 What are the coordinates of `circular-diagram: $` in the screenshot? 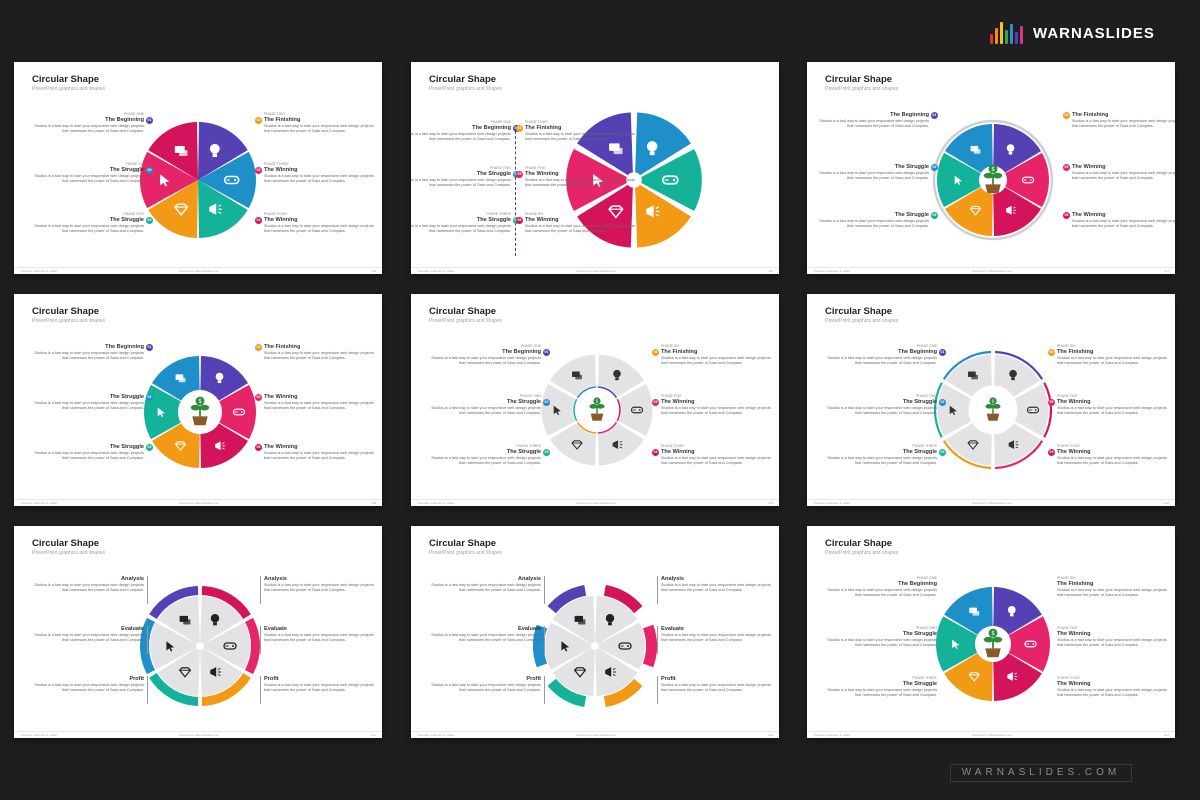 It's located at (200, 412).